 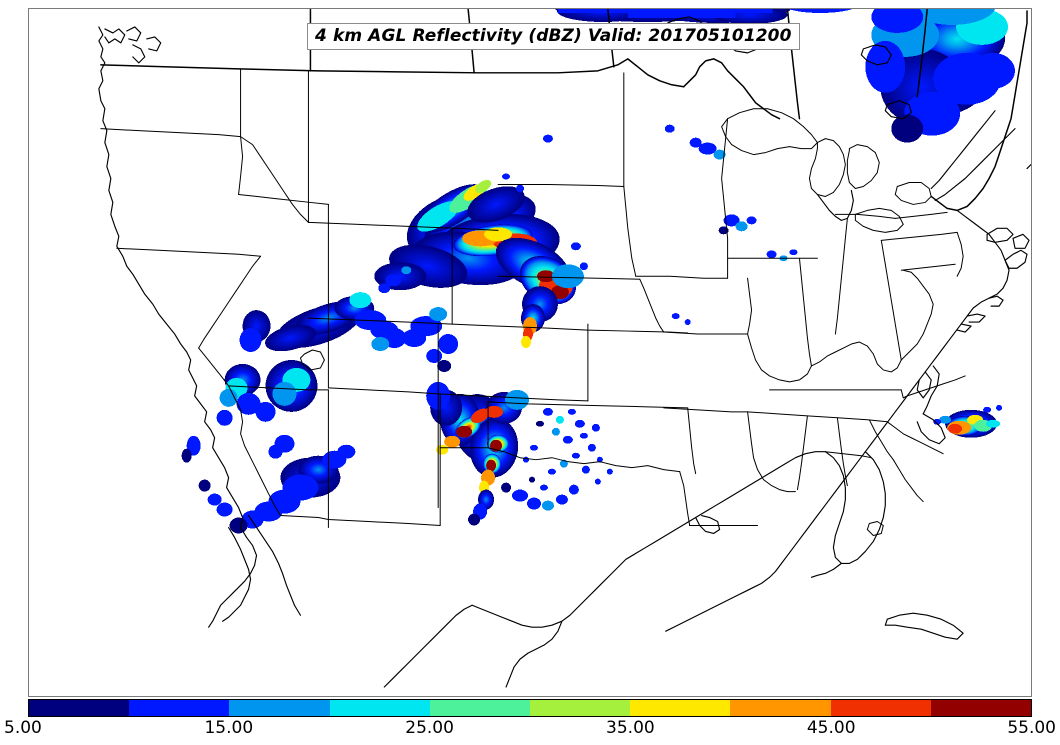 What do you see at coordinates (429, 728) in the screenshot?
I see `colorbar-tick: 25.00` at bounding box center [429, 728].